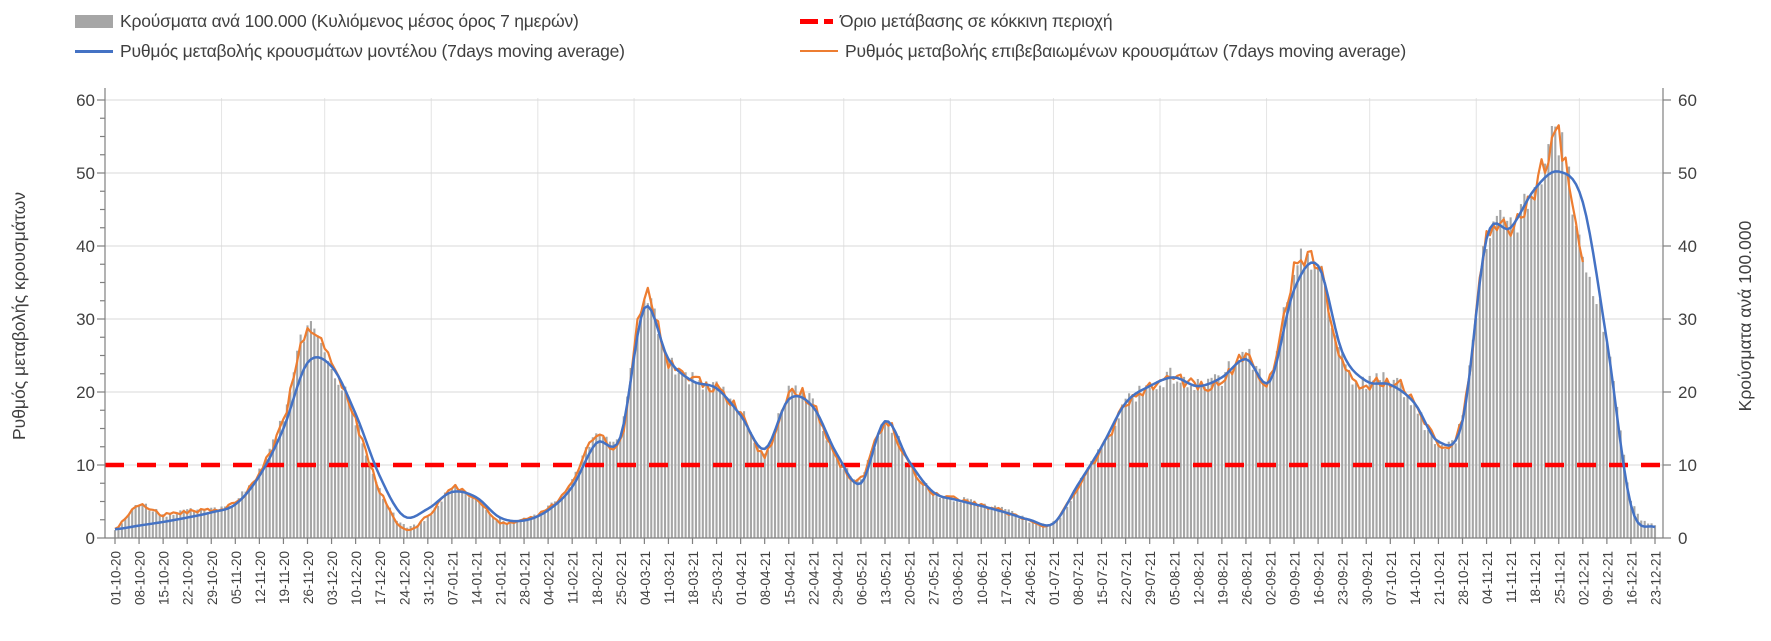 This screenshot has height=641, width=1771. What do you see at coordinates (212, 578) in the screenshot?
I see `x-tick-label: 29-10-20` at bounding box center [212, 578].